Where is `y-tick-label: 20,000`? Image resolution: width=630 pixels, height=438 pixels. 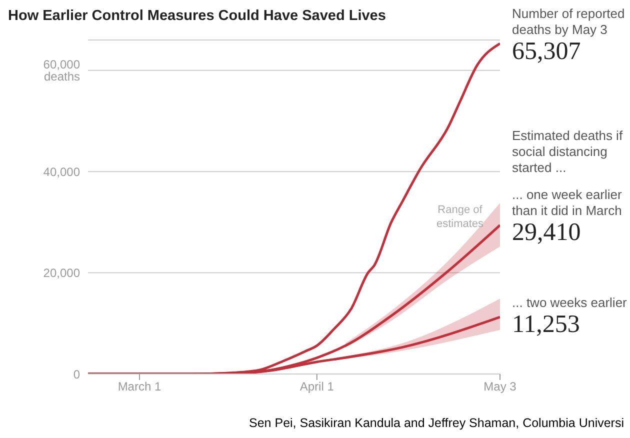
y-tick-label: 20,000 is located at coordinates (61, 273).